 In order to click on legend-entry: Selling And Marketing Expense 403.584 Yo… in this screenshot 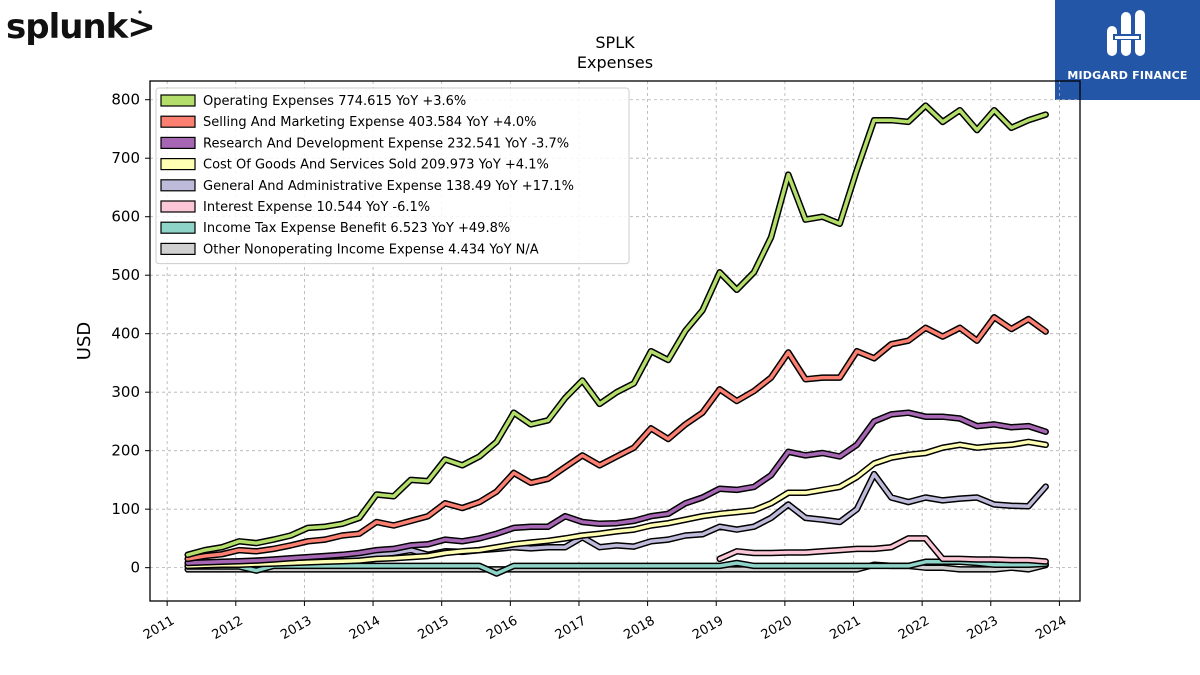, I will do `click(370, 122)`.